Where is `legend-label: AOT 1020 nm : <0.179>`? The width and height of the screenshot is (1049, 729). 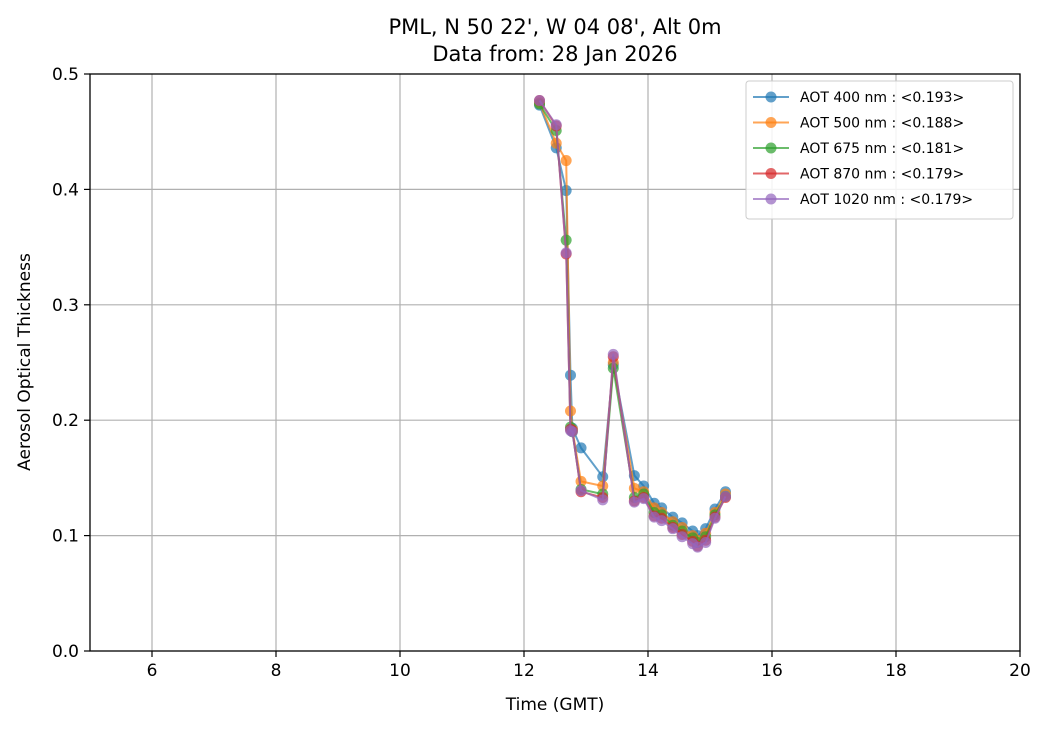
legend-label: AOT 1020 nm : <0.179> is located at coordinates (886, 200).